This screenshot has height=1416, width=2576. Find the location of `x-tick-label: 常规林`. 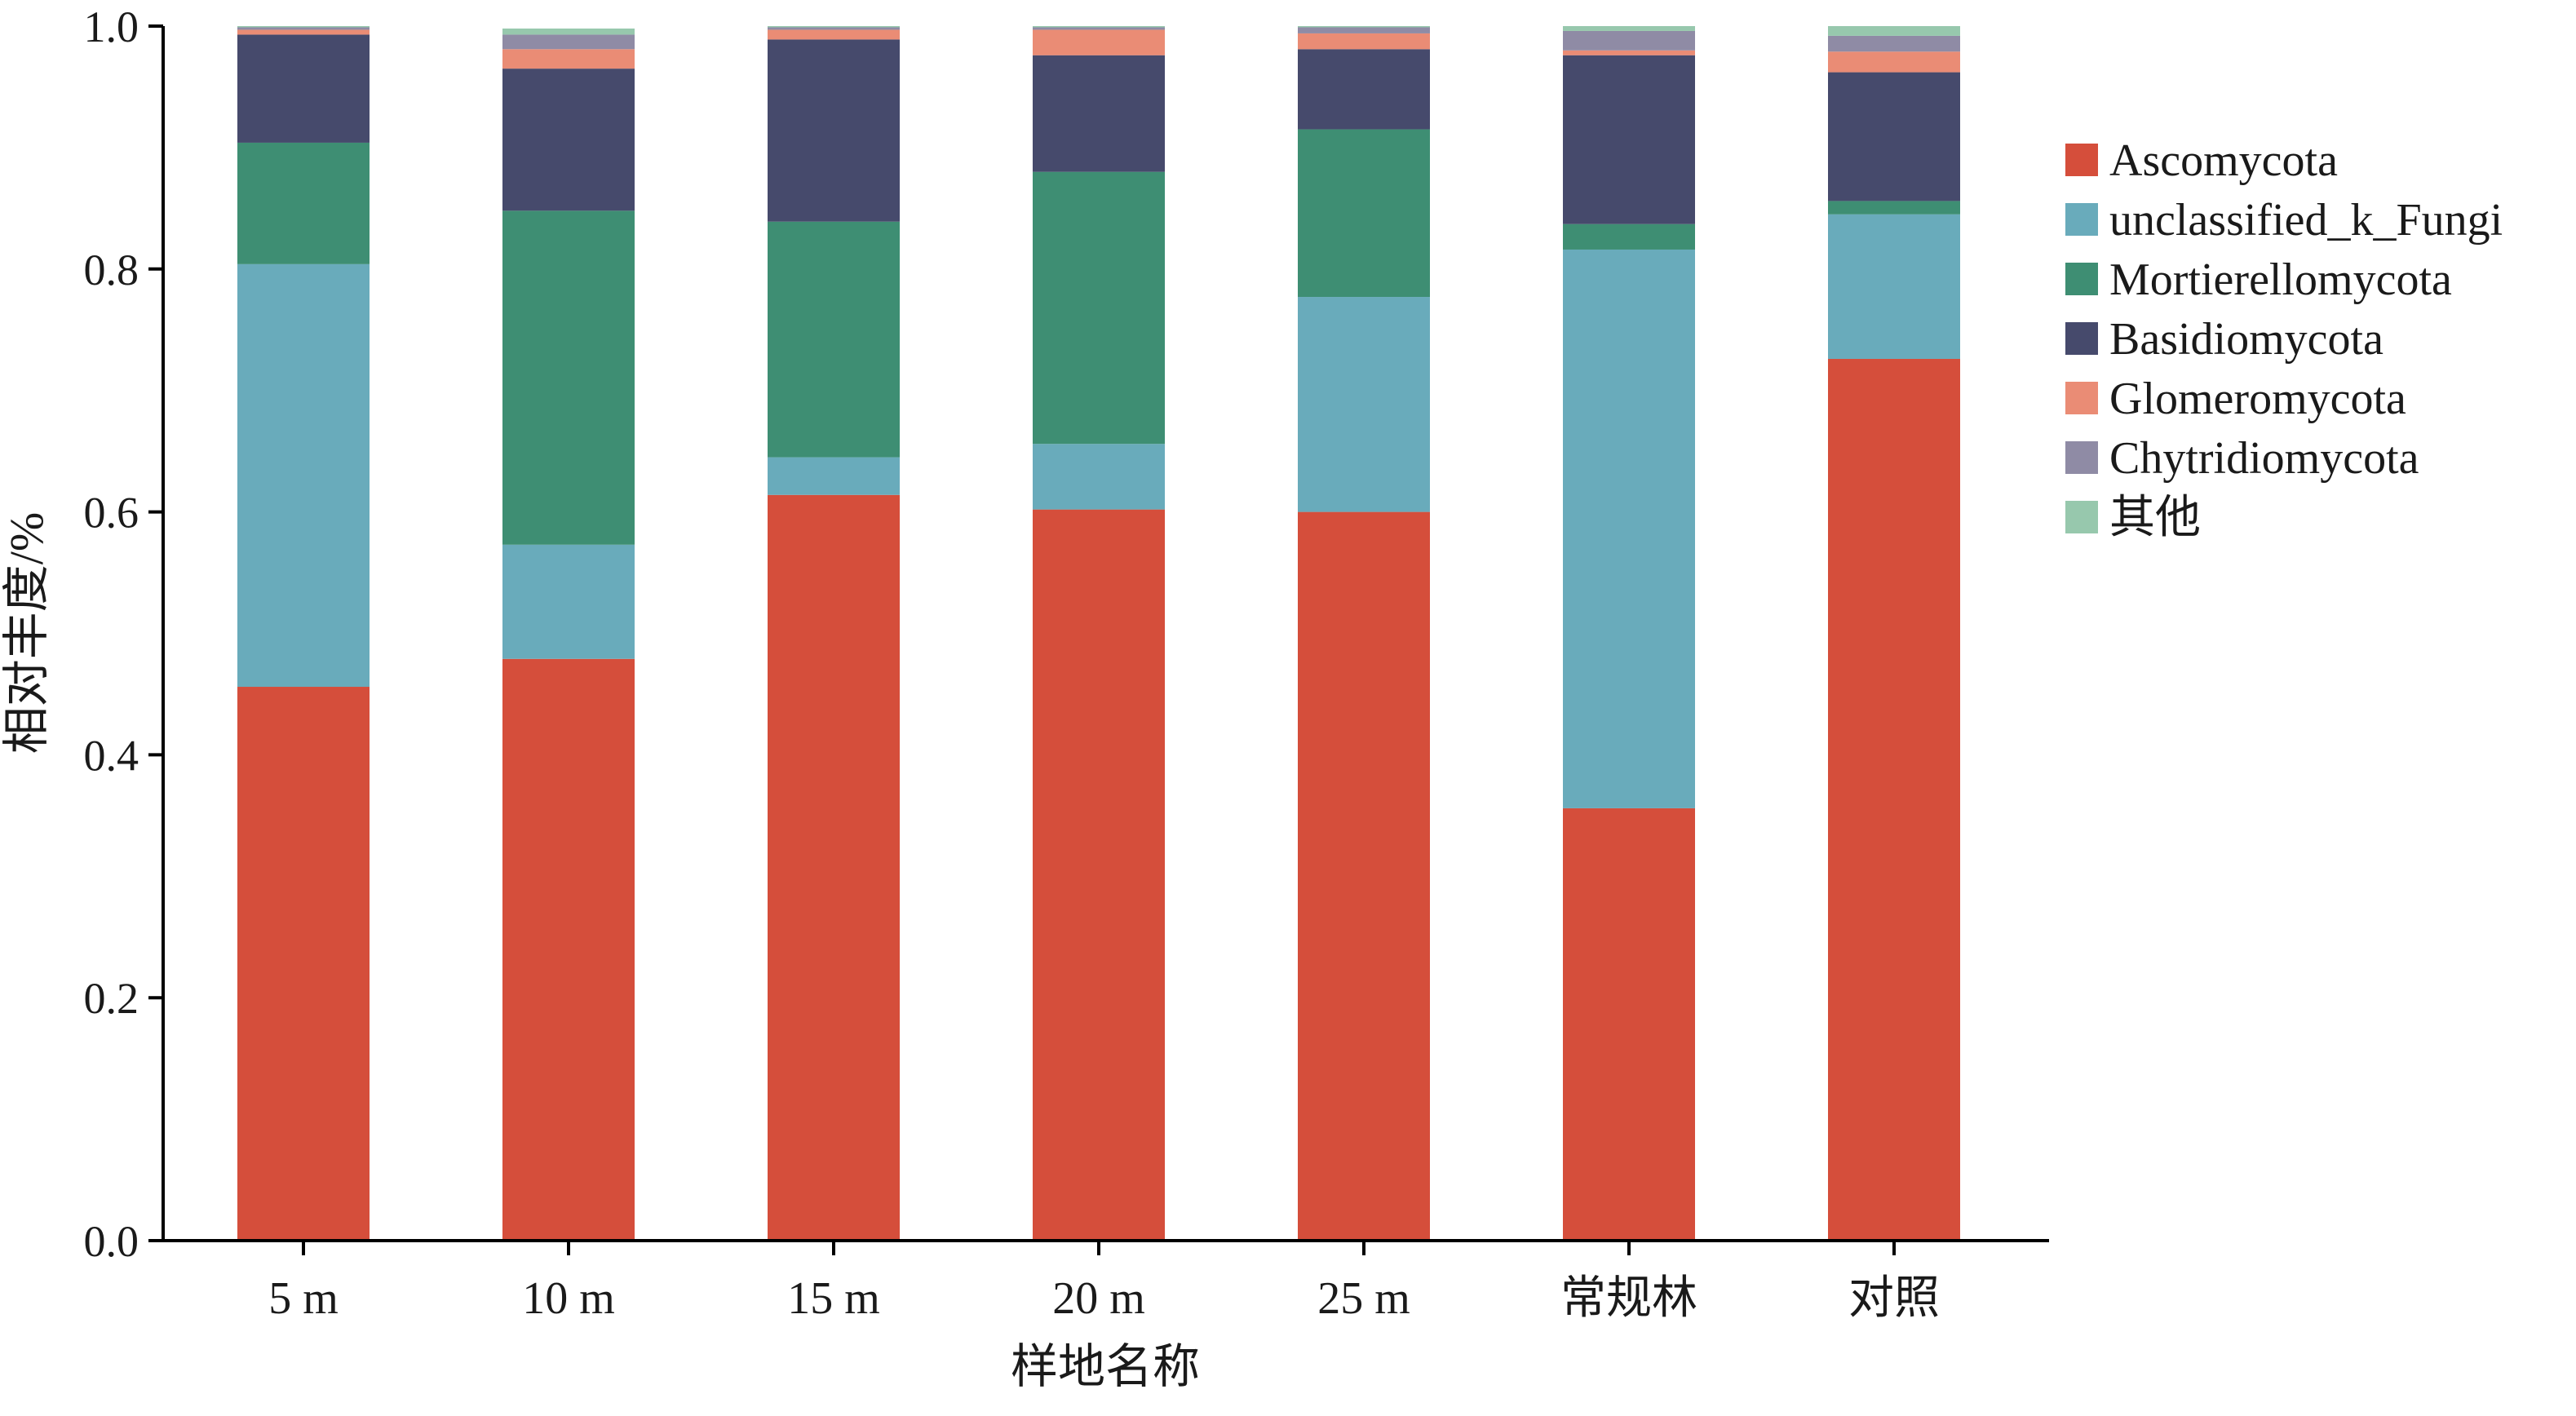

x-tick-label: 常规林 is located at coordinates (1628, 1298).